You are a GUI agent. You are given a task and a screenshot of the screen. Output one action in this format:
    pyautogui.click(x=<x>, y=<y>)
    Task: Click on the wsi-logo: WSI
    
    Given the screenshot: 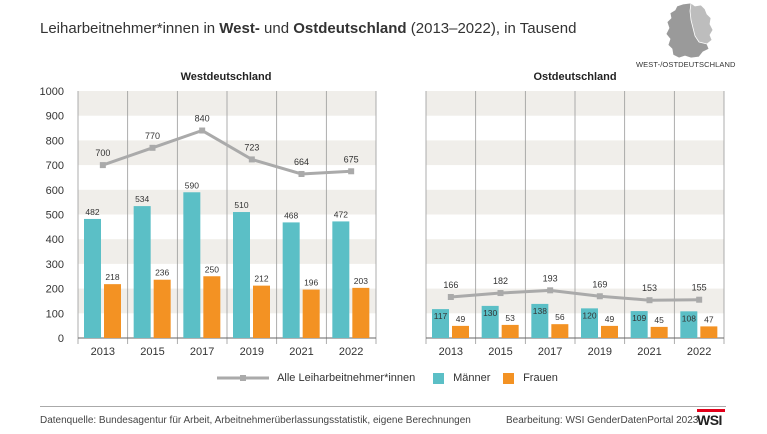 What is the action you would take?
    pyautogui.click(x=711, y=418)
    